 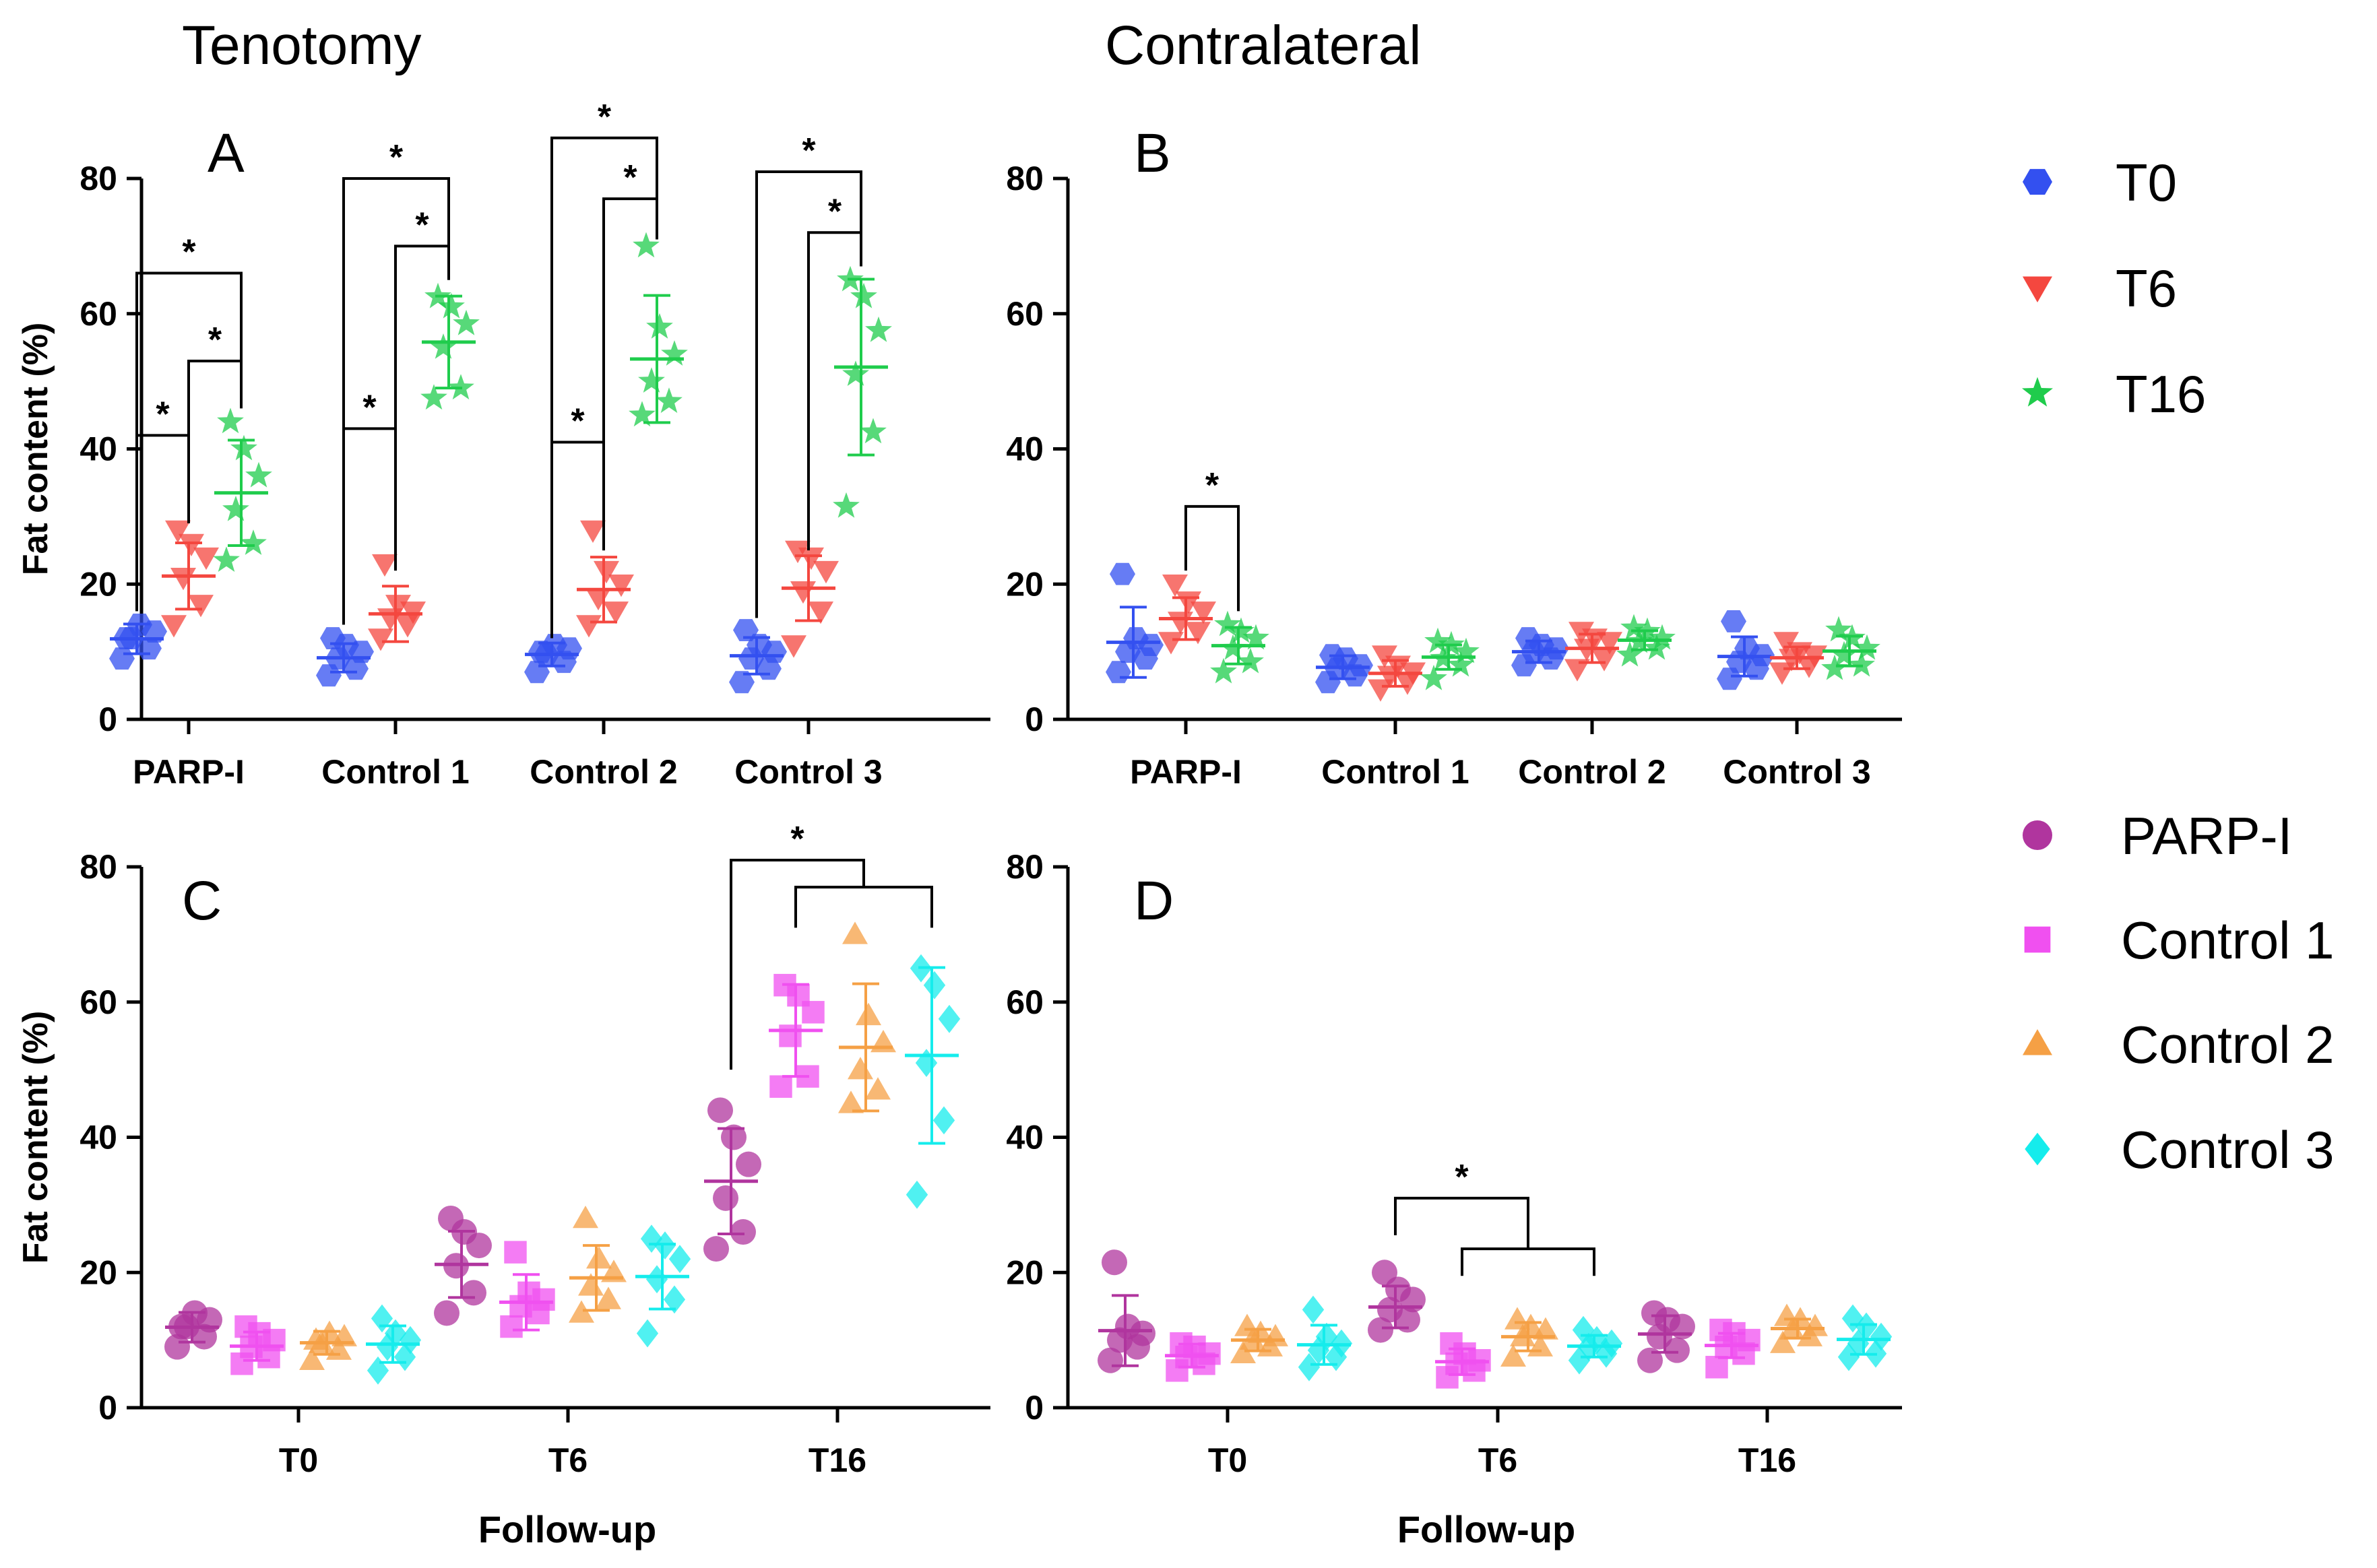 I want to click on x-tick-label: T16, so click(x=1767, y=1460).